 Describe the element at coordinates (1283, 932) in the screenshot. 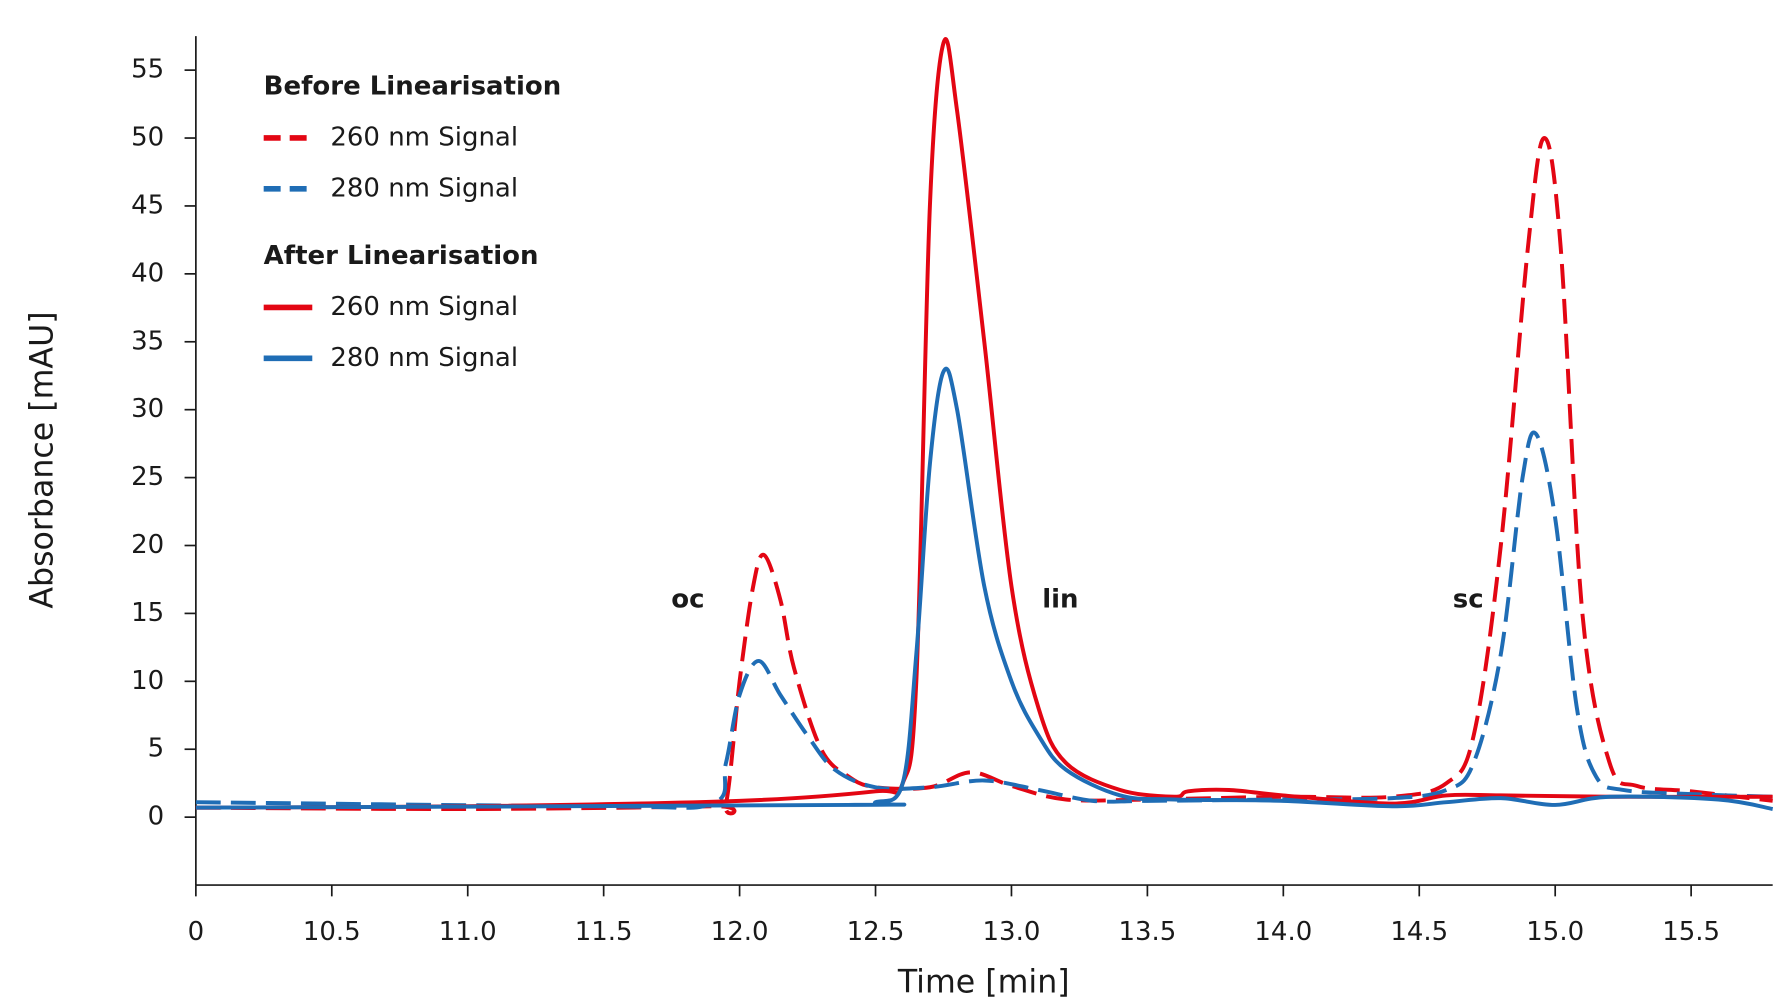

I see `x-tick-label: 14.0` at that location.